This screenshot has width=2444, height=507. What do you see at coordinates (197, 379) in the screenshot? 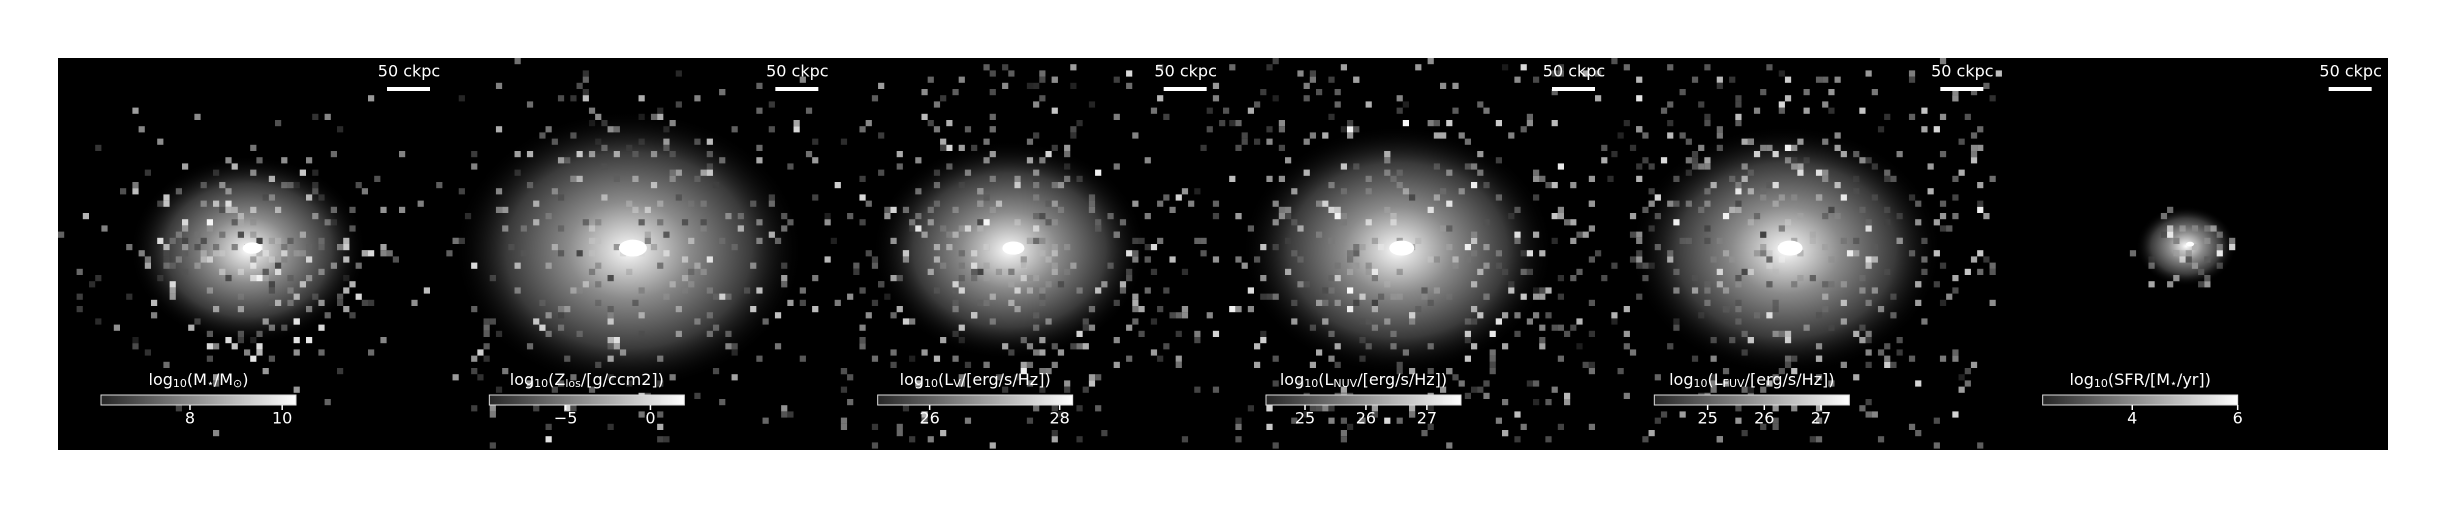
I see `label-part: (M` at bounding box center [197, 379].